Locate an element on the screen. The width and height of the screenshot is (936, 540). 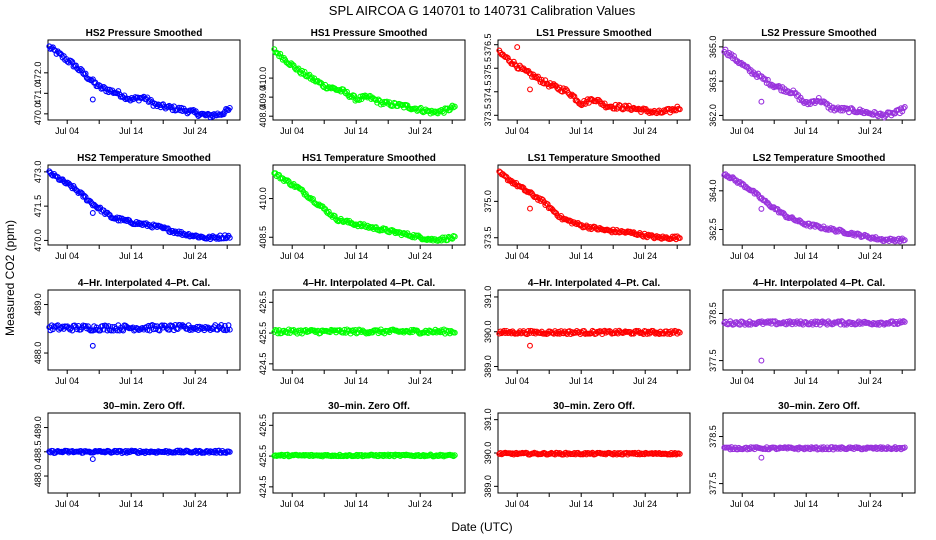
y-tick-label: 390.0 is located at coordinates (488, 453).